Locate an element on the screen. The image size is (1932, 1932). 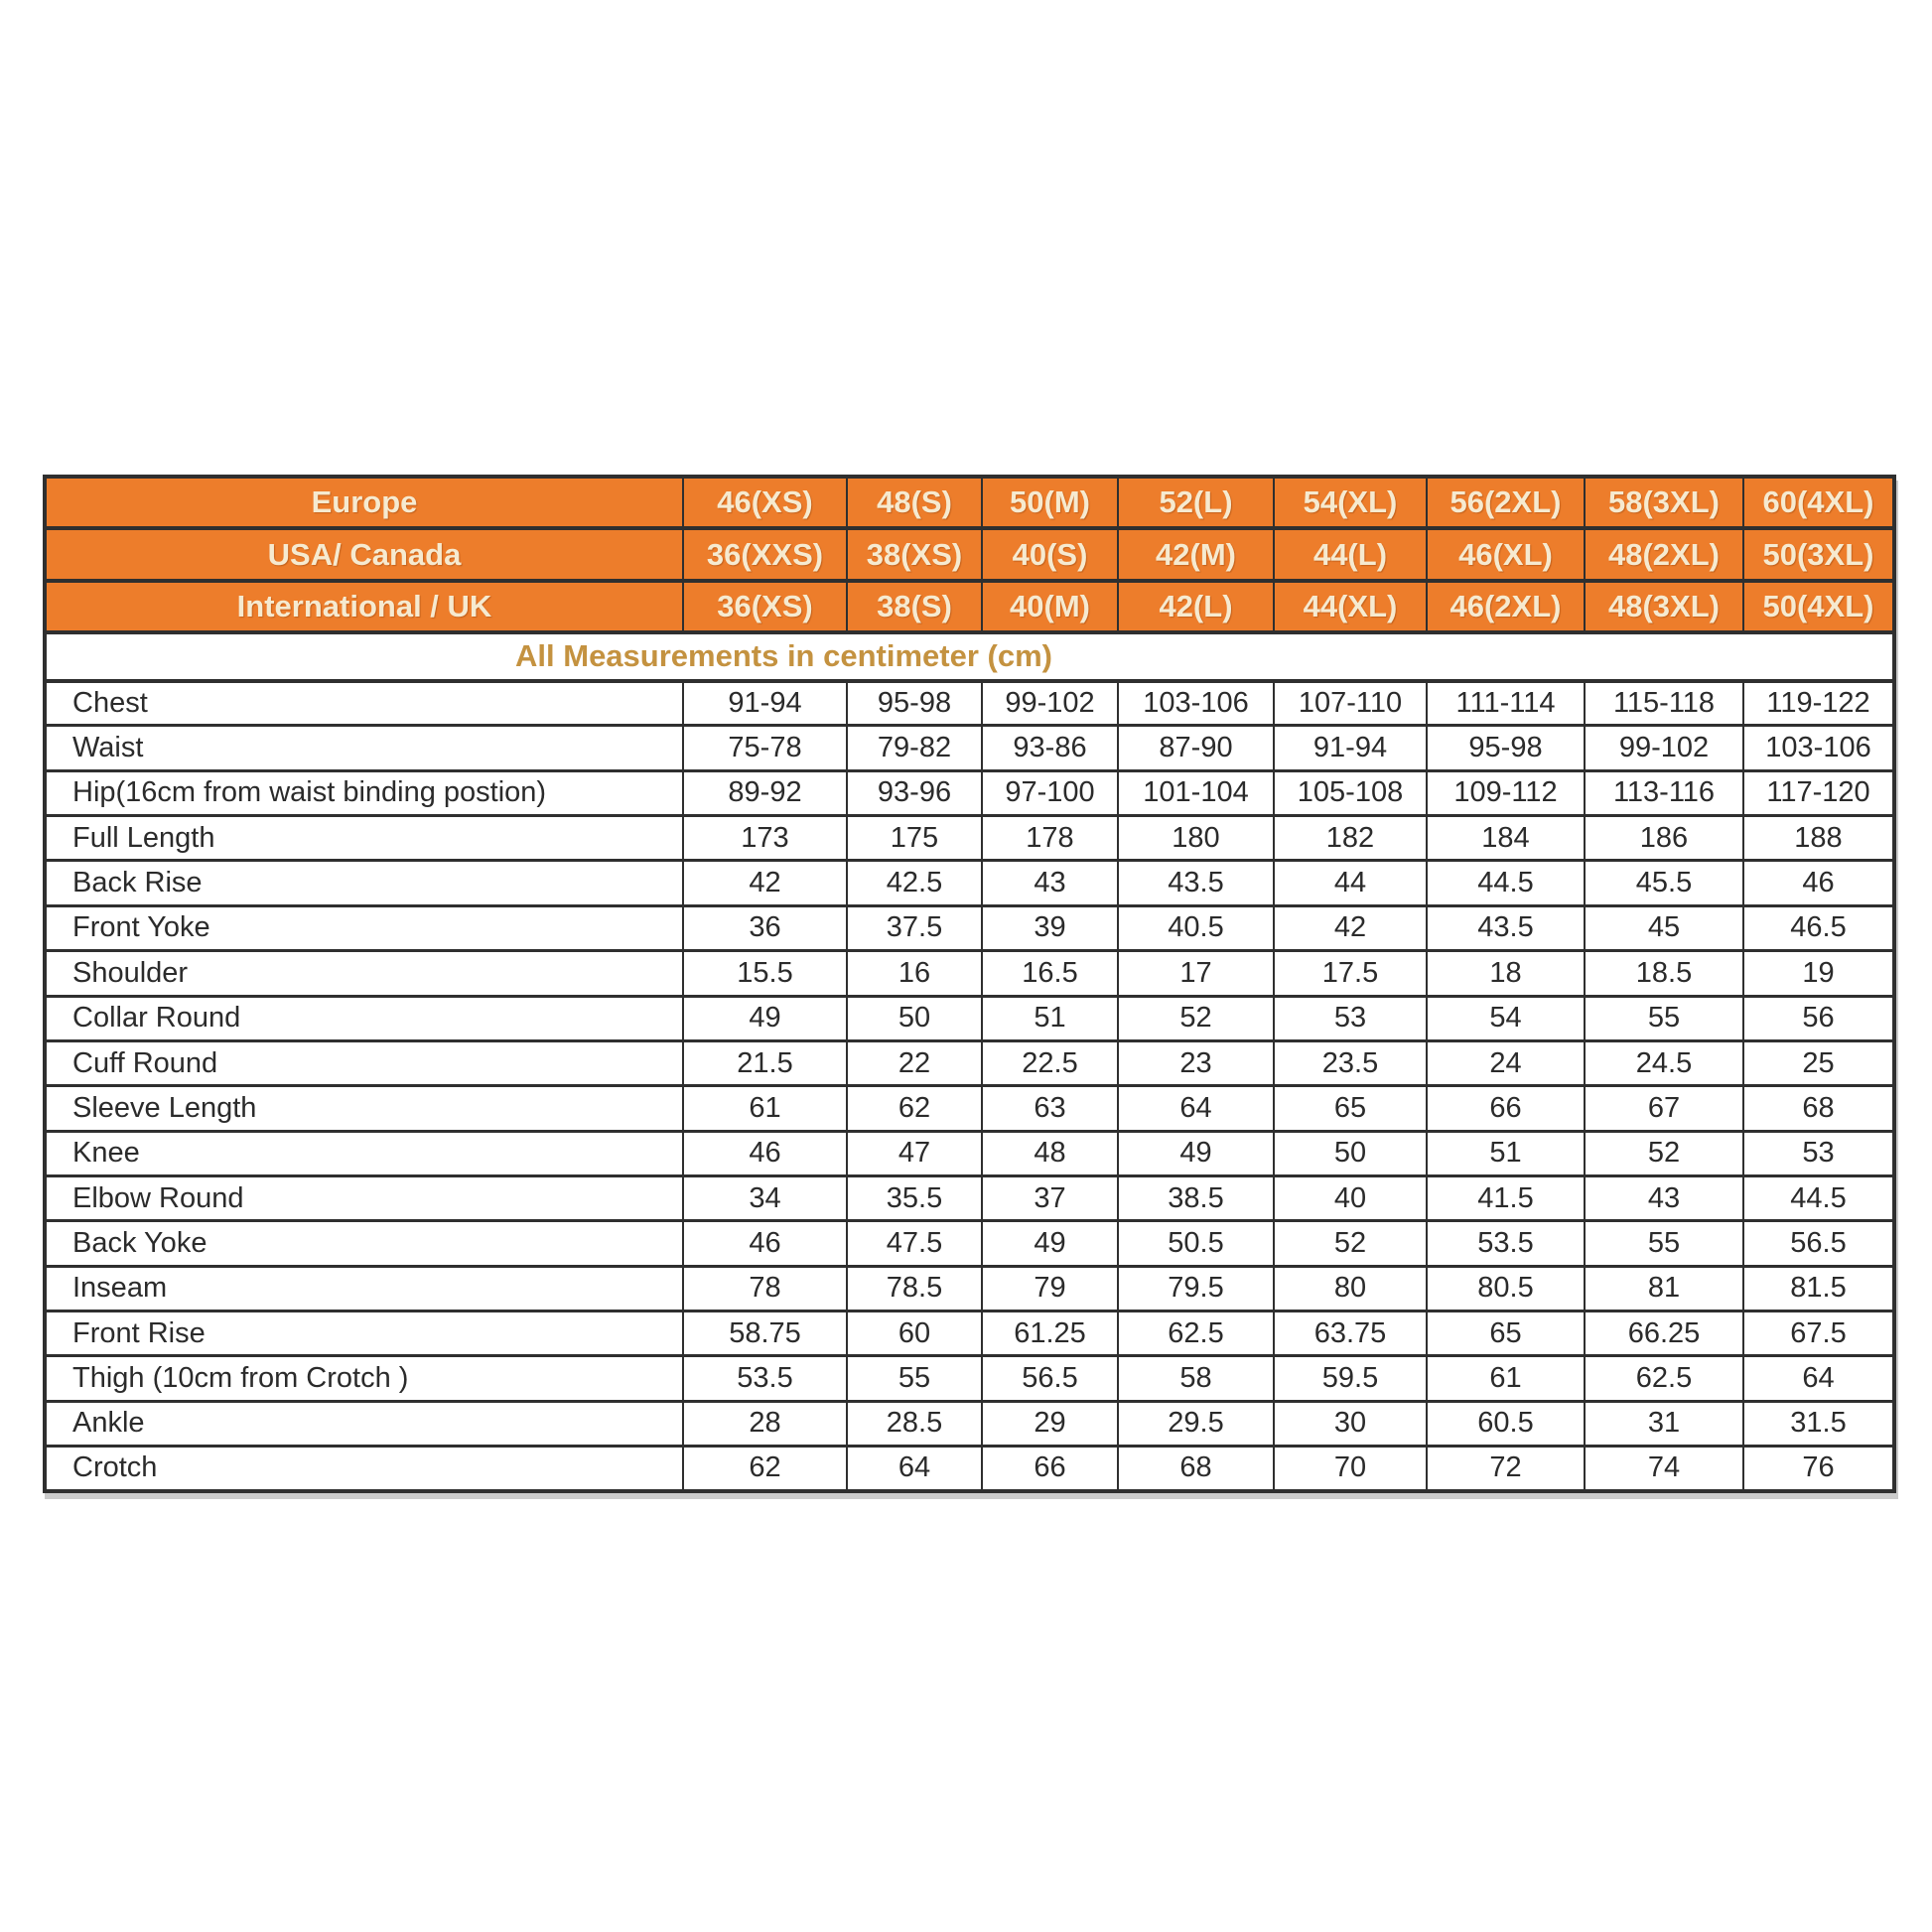
measurement-value: 47 is located at coordinates (914, 1153).